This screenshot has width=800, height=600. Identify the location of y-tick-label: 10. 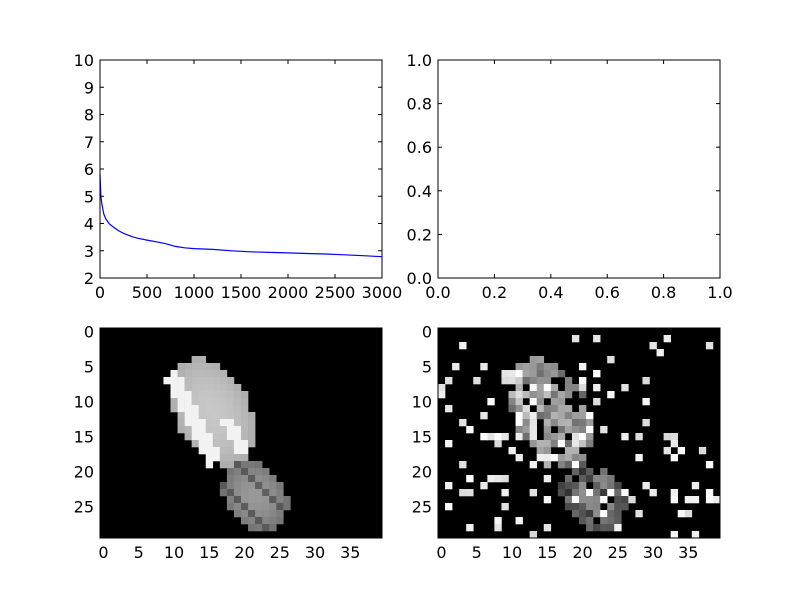
(84, 402).